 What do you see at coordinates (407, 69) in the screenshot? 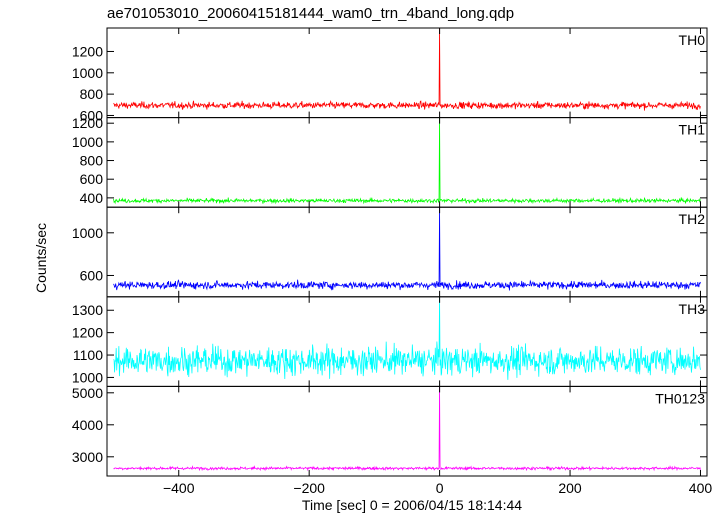
I see `series-line-th0` at bounding box center [407, 69].